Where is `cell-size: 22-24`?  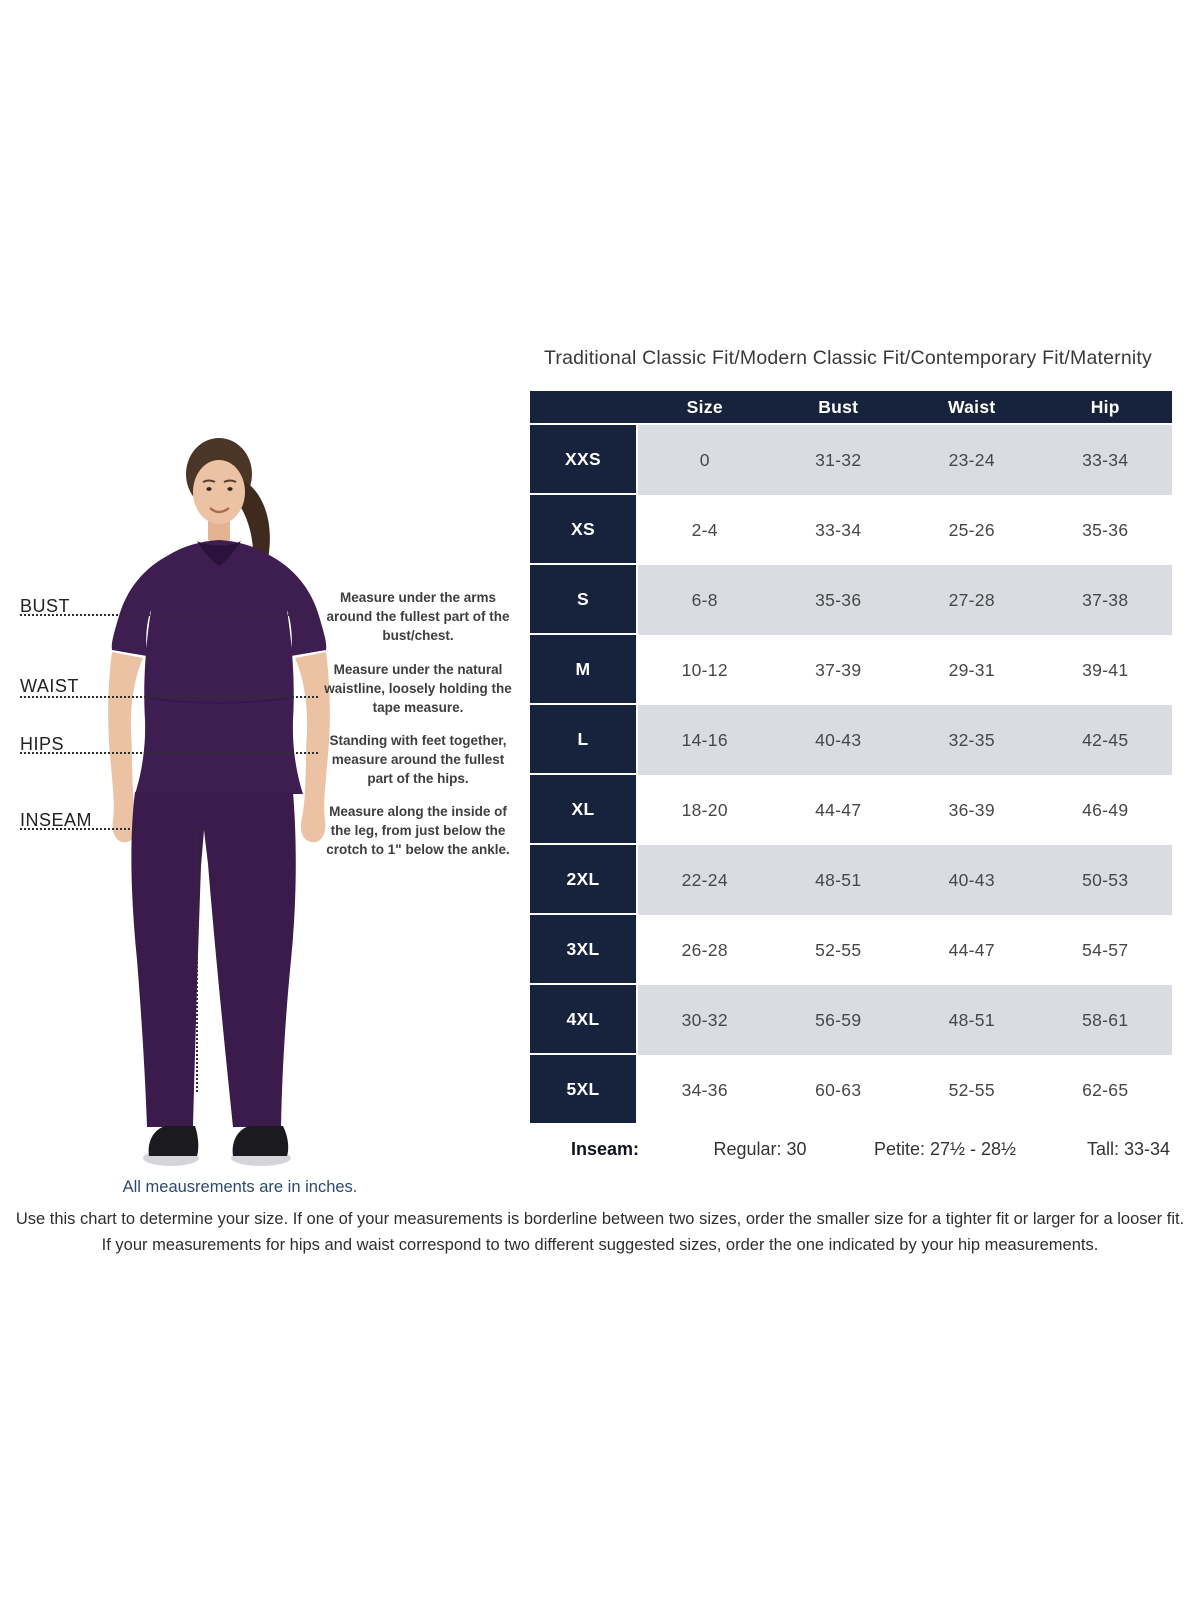
cell-size: 22-24 is located at coordinates (705, 880).